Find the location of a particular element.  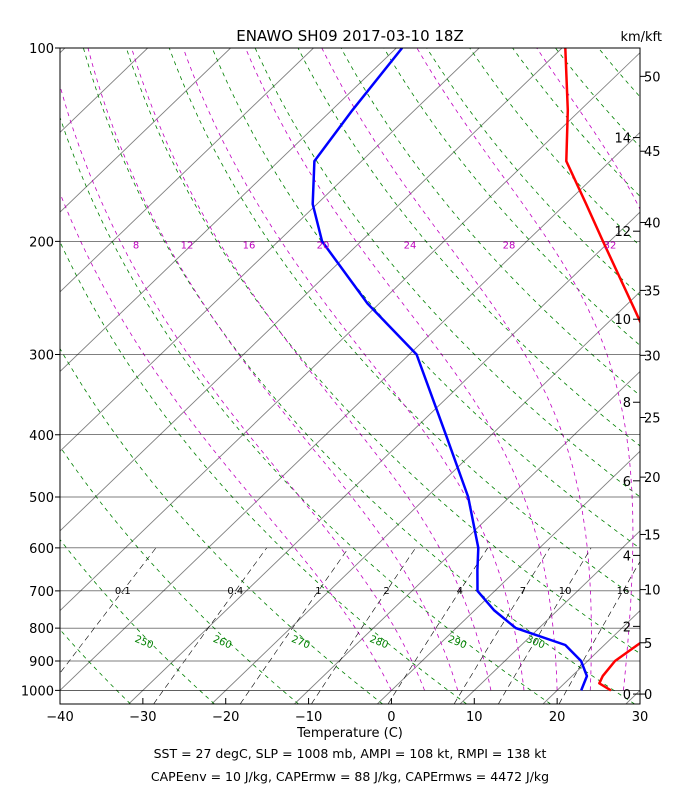

pressure-tick-label: 600 is located at coordinates (41, 549).